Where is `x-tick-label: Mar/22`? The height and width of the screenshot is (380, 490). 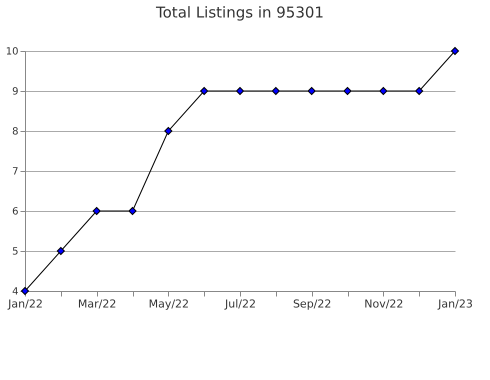 x-tick-label: Mar/22 is located at coordinates (97, 304).